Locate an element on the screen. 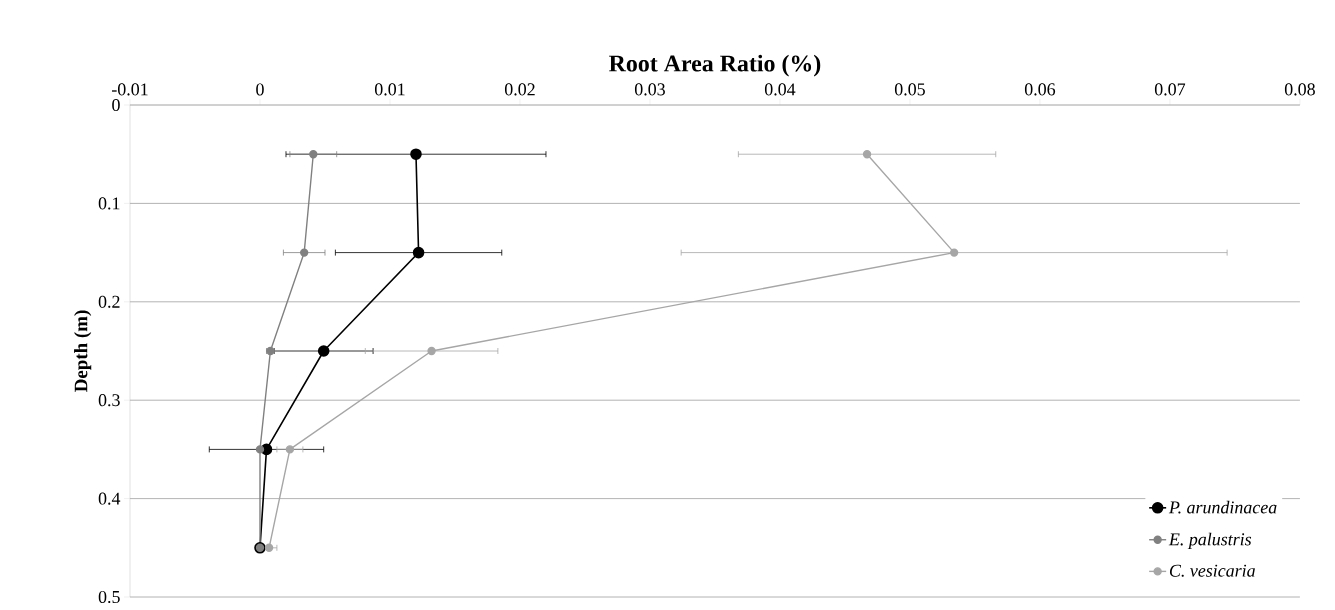  y-tick-label: 0.1 is located at coordinates (109, 203).